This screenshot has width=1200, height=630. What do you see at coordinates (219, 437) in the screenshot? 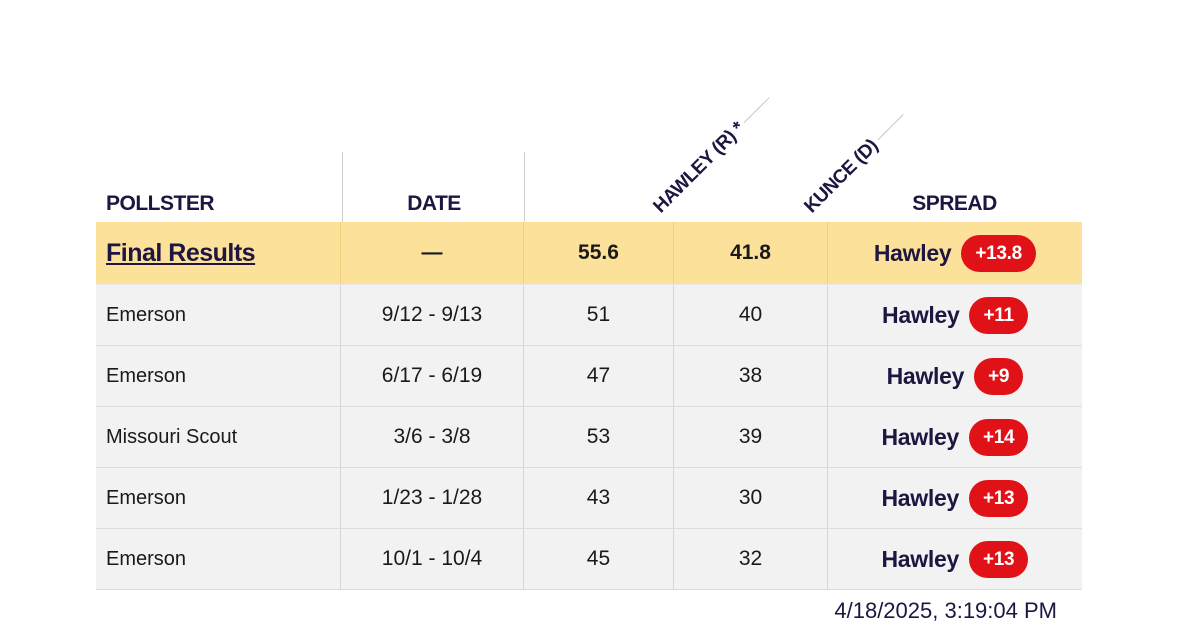
I see `pollster-cell: Missouri Scout` at bounding box center [219, 437].